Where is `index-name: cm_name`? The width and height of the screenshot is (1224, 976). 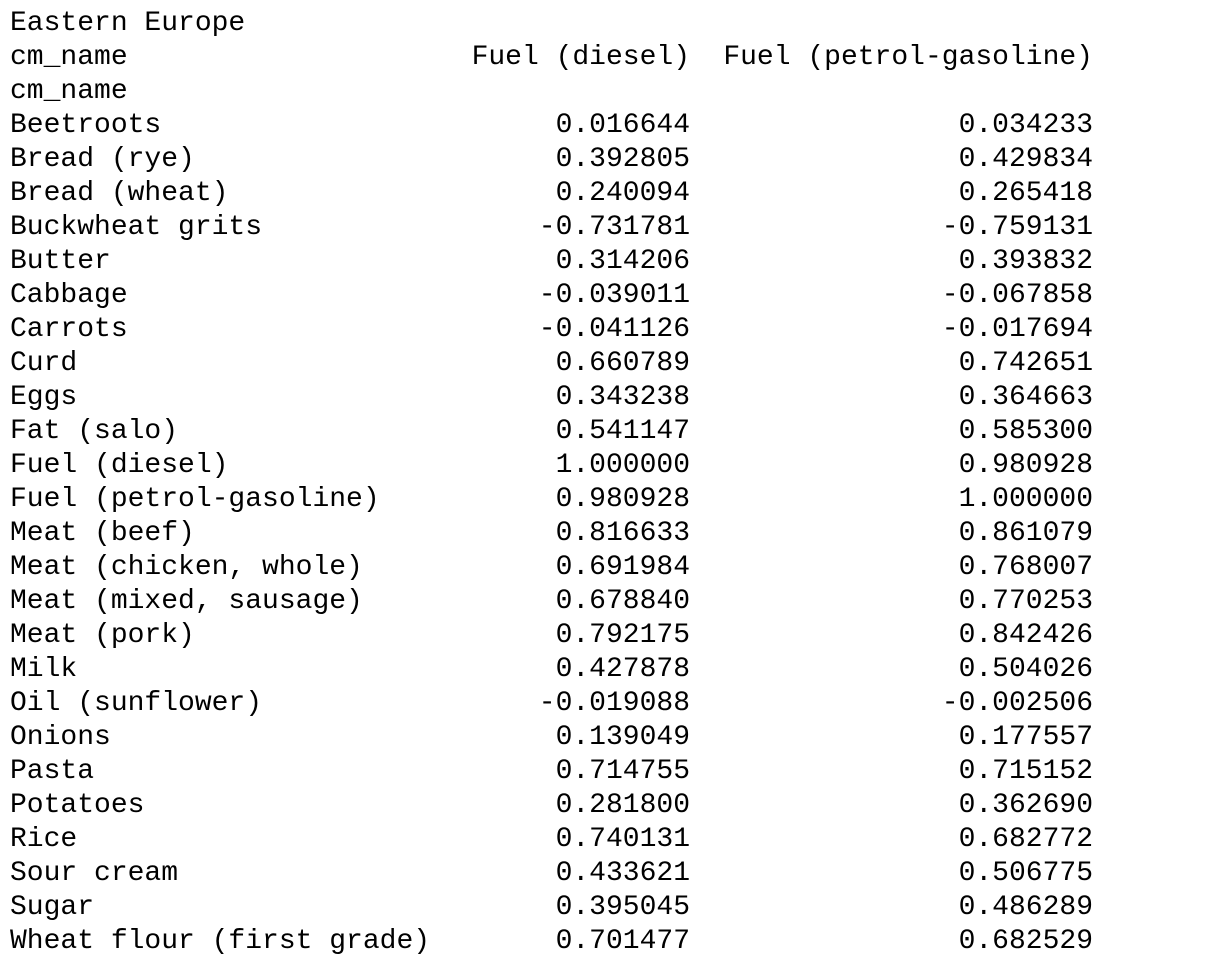
index-name: cm_name is located at coordinates (69, 91).